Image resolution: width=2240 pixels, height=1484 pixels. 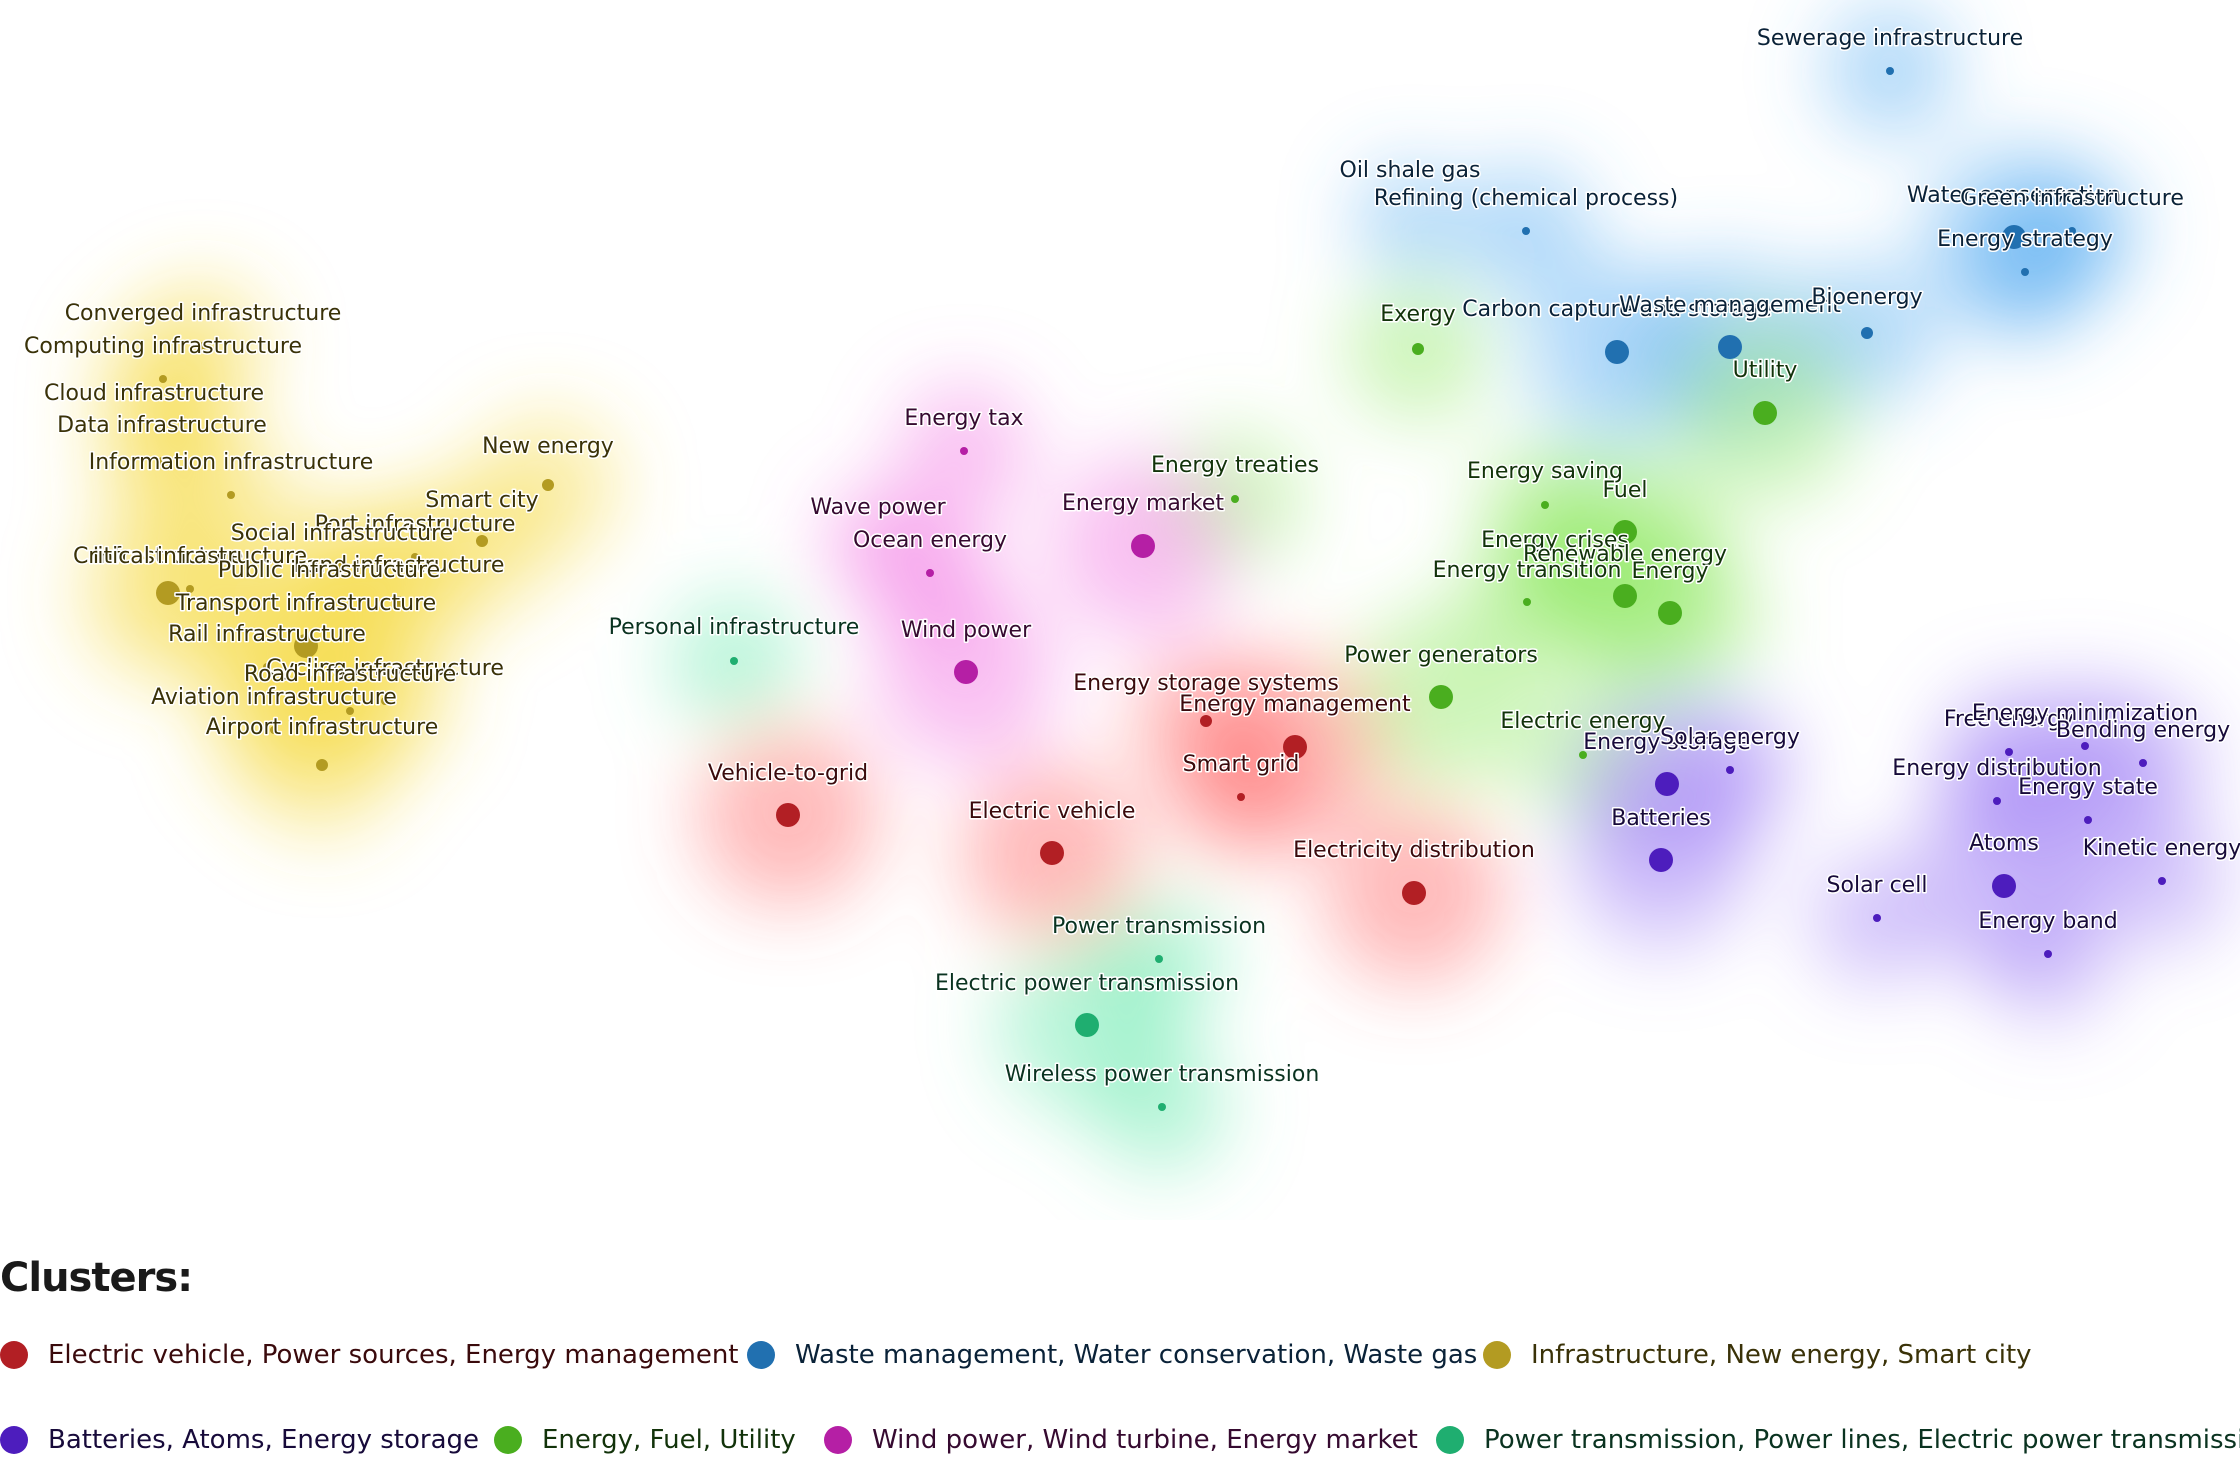 I want to click on legend-item-green: Energy, Fuel, Utility, so click(x=645, y=1440).